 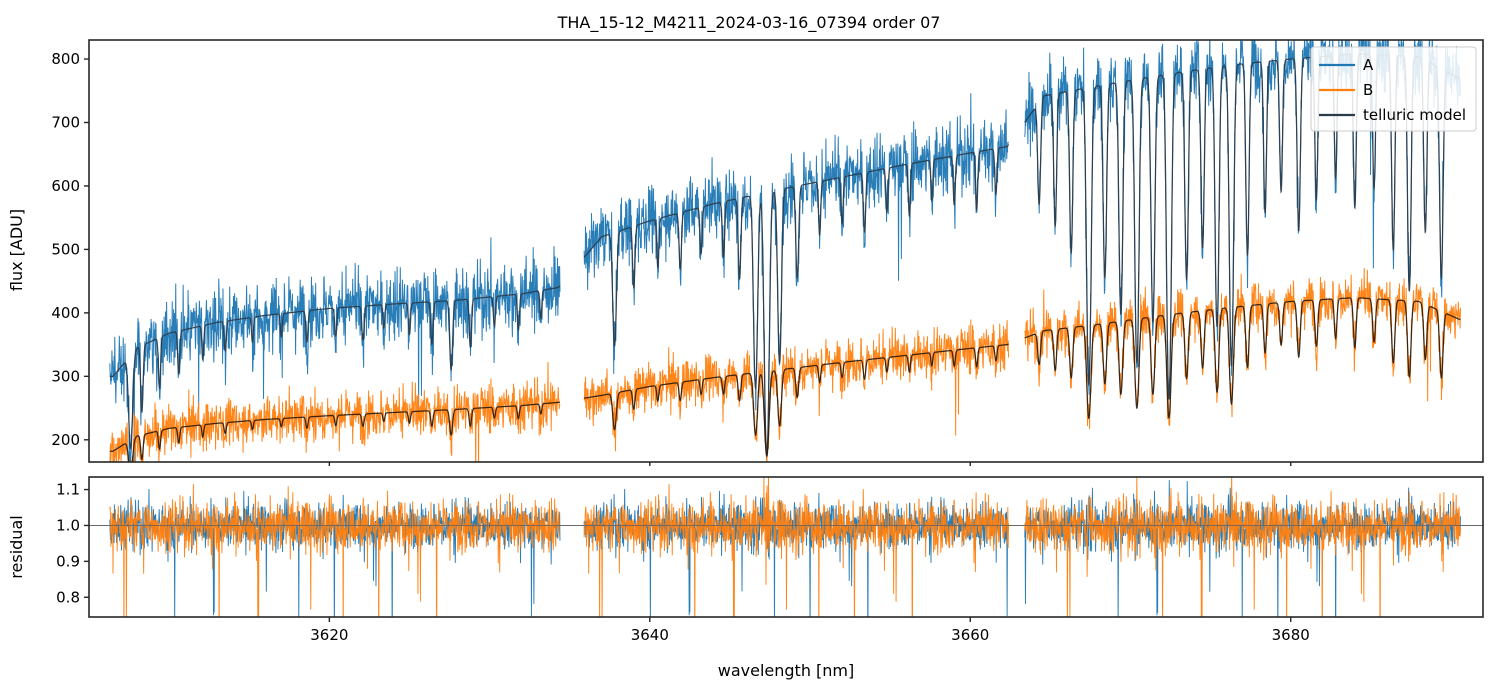 I want to click on flux-y-tick-label: 700, so click(x=65, y=122).